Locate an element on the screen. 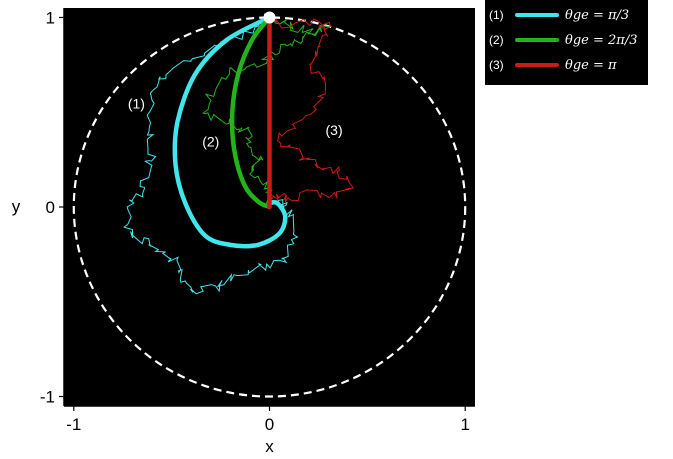 Image resolution: width=673 pixels, height=459 pixels. start-point is located at coordinates (269, 17).